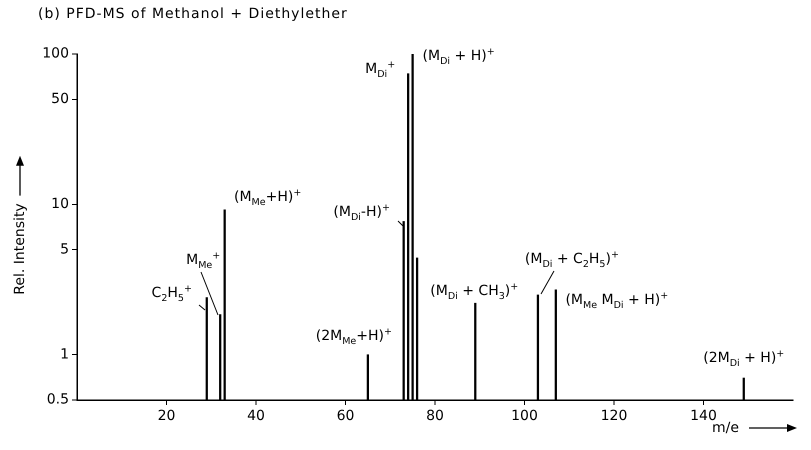 This screenshot has height=450, width=811. Describe the element at coordinates (345, 416) in the screenshot. I see `x-tick-label: 60` at that location.